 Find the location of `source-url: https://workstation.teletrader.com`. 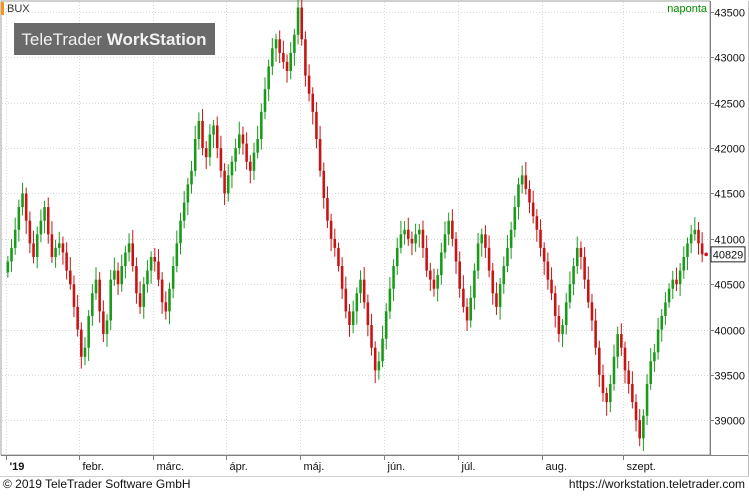

source-url: https://workstation.teletrader.com is located at coordinates (657, 484).